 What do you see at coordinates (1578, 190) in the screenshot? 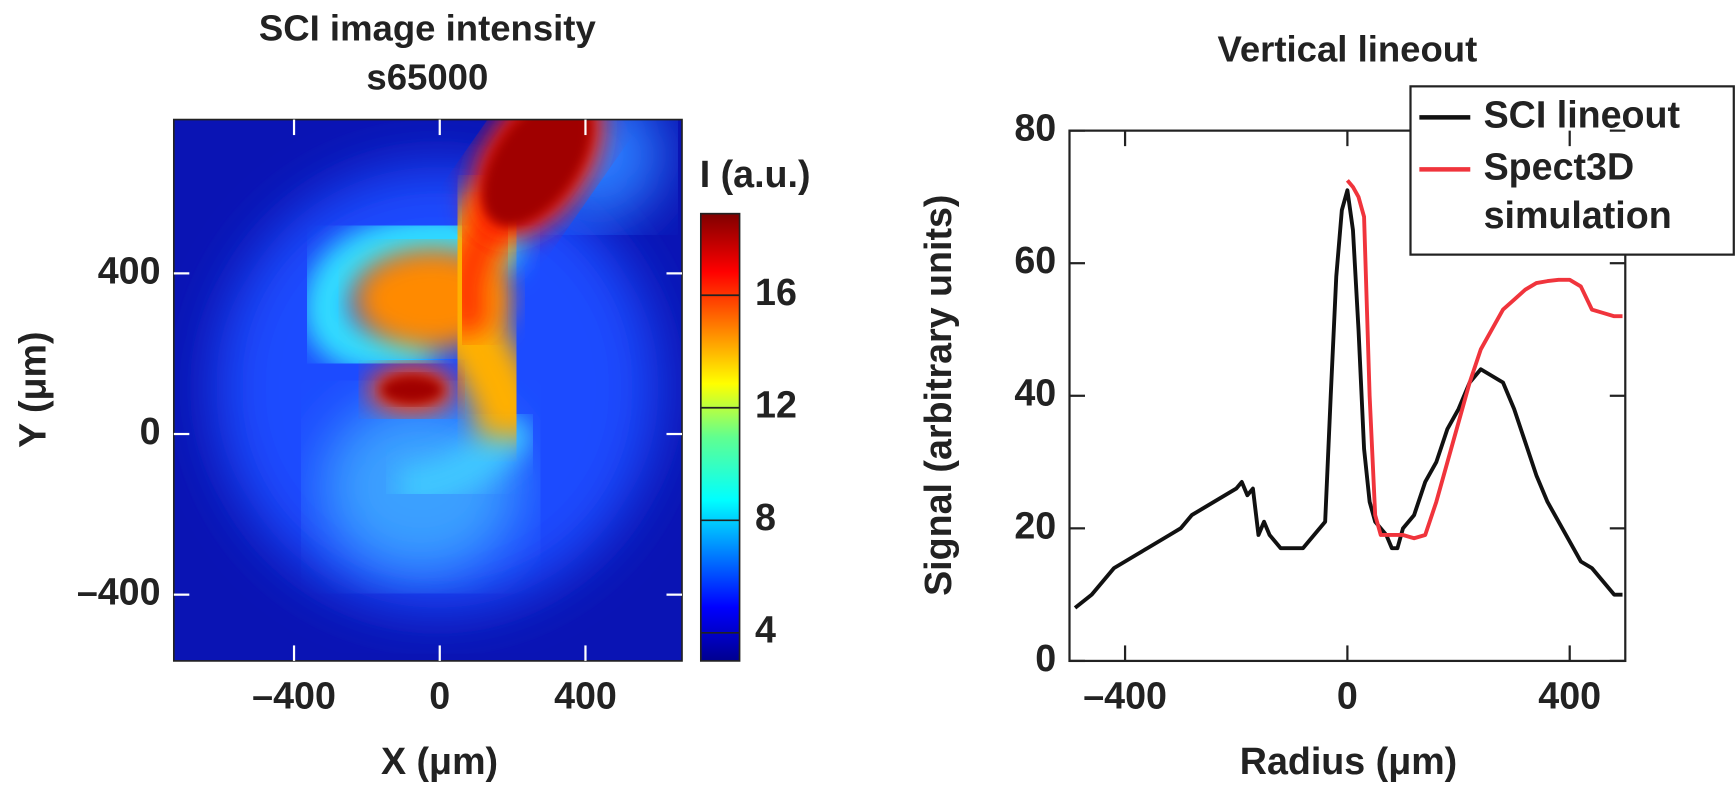
I see `legend-label: Spect3D simulation` at bounding box center [1578, 190].